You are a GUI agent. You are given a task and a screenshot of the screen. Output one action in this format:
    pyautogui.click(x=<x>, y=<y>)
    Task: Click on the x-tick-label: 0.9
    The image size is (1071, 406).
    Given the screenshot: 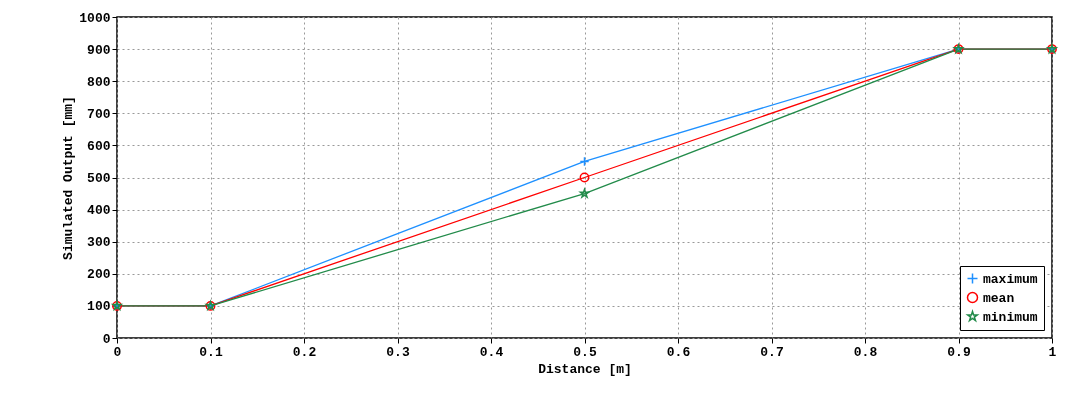 What is the action you would take?
    pyautogui.click(x=959, y=352)
    